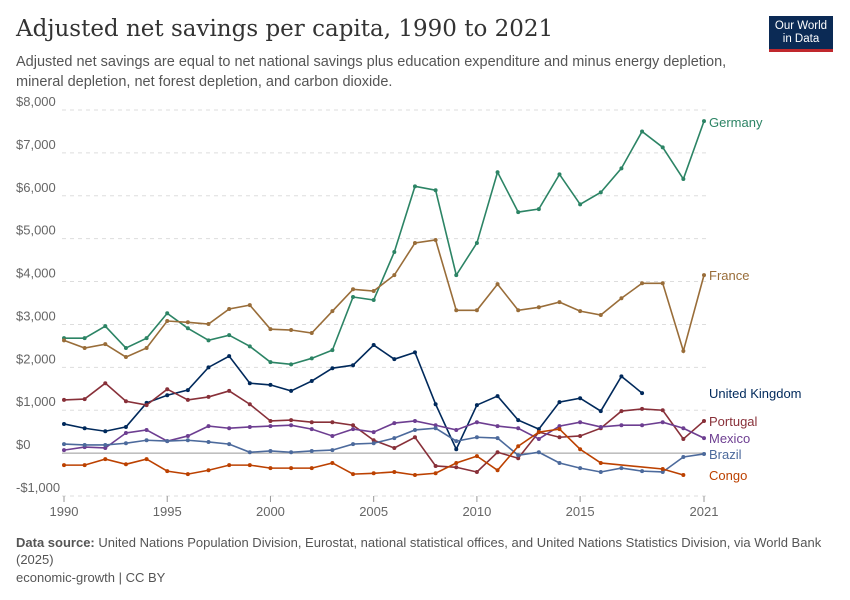 This screenshot has width=850, height=600. What do you see at coordinates (36, 358) in the screenshot?
I see `y-tick-label: $2,000` at bounding box center [36, 358].